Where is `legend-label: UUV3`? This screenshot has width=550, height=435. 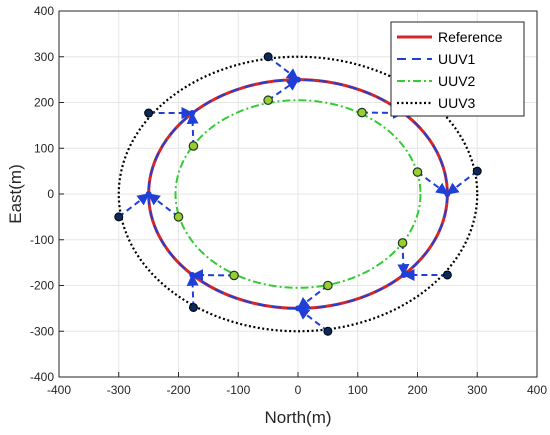
legend-label: UUV3 is located at coordinates (457, 103).